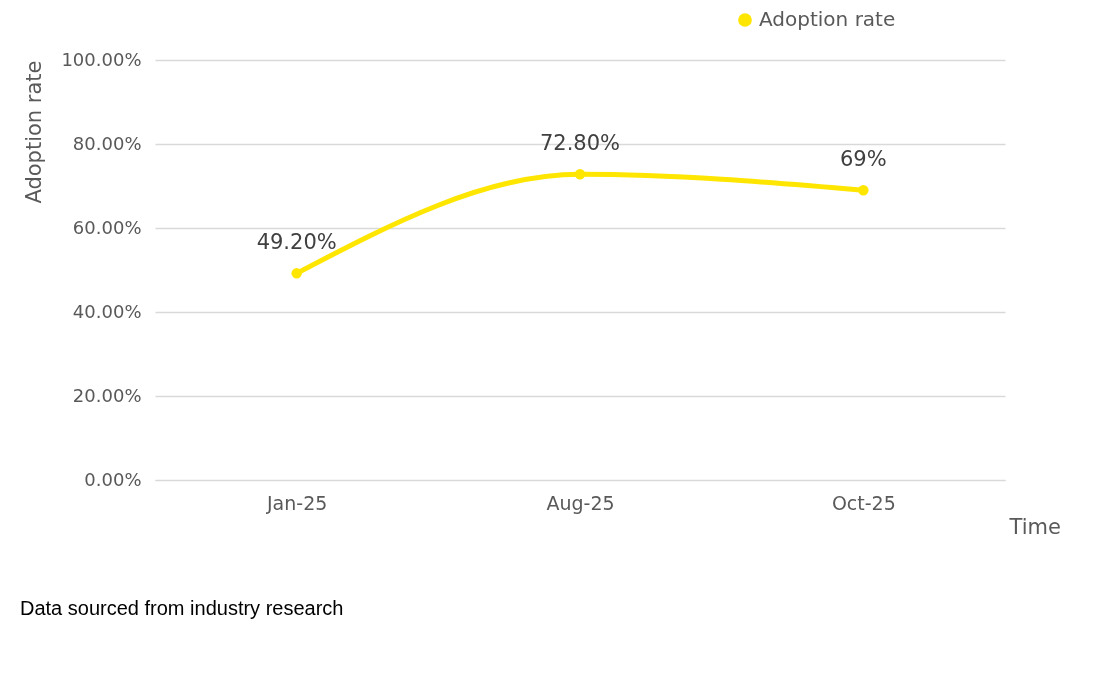  Describe the element at coordinates (863, 159) in the screenshot. I see `data-label: 69%` at that location.